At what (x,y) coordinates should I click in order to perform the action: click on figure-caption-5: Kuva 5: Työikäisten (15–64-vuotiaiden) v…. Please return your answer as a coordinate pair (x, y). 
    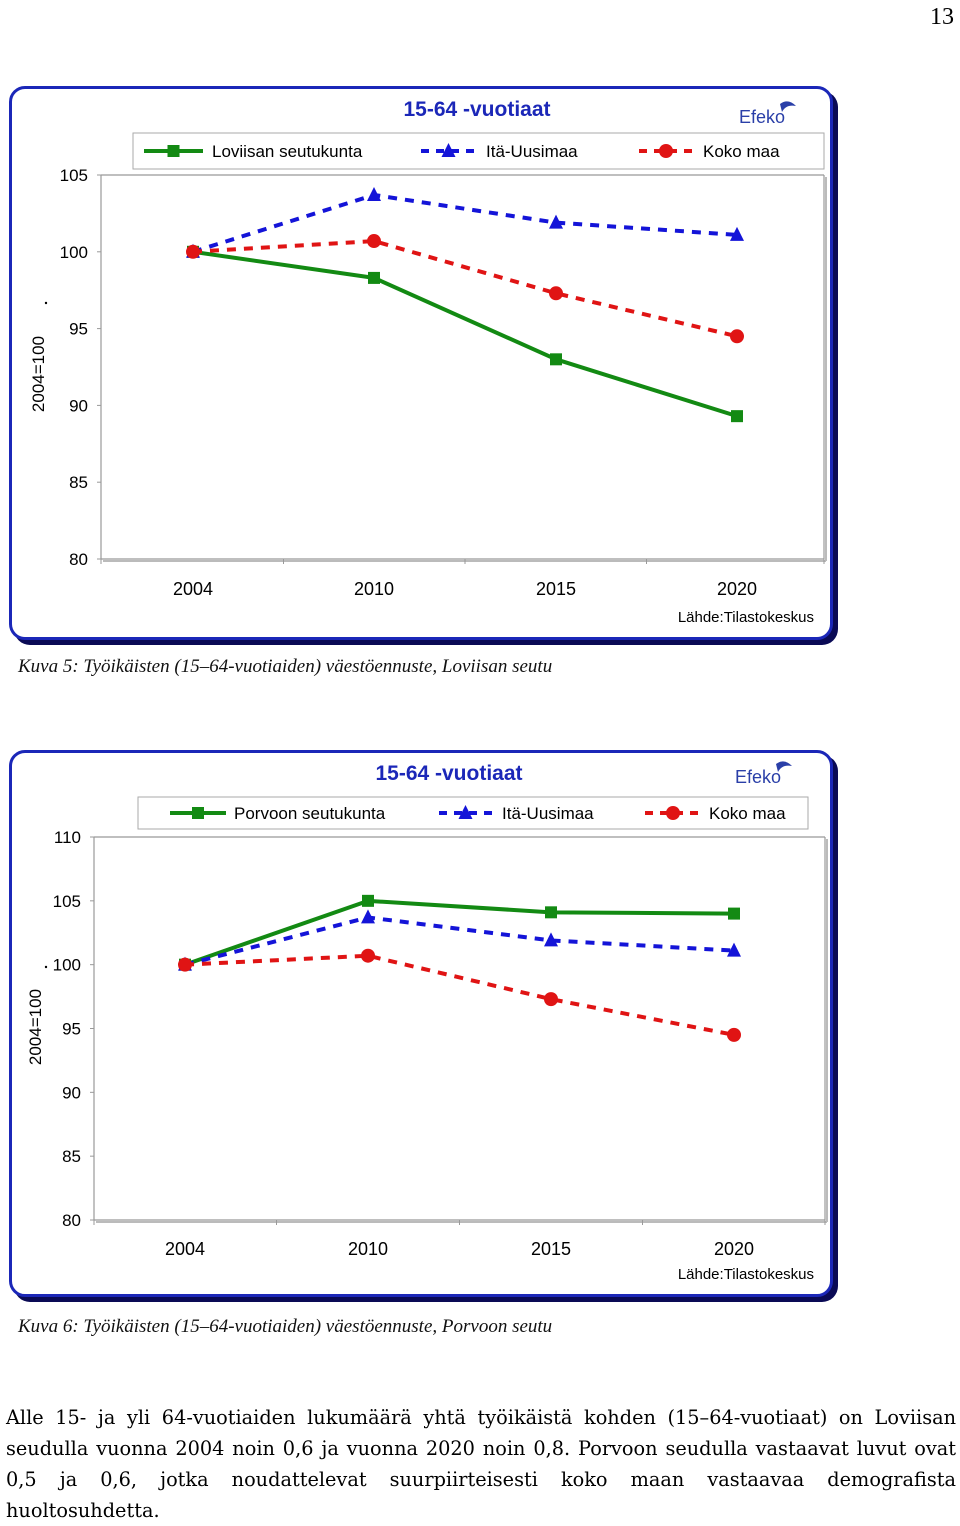
    Looking at the image, I should click on (285, 666).